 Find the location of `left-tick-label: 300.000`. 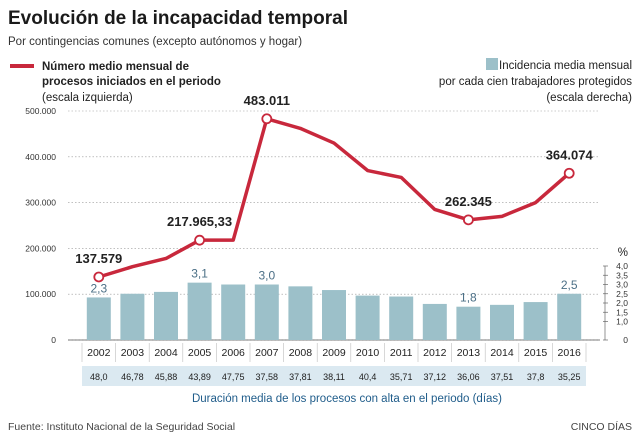

left-tick-label: 300.000 is located at coordinates (40, 203).